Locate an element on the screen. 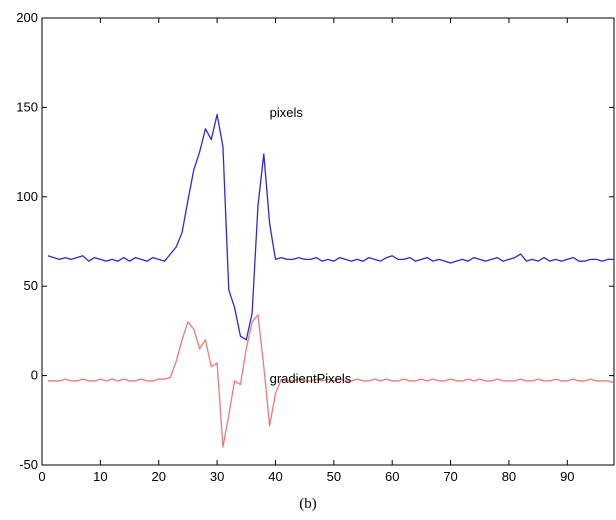  x-tick-label: 90 is located at coordinates (567, 476).